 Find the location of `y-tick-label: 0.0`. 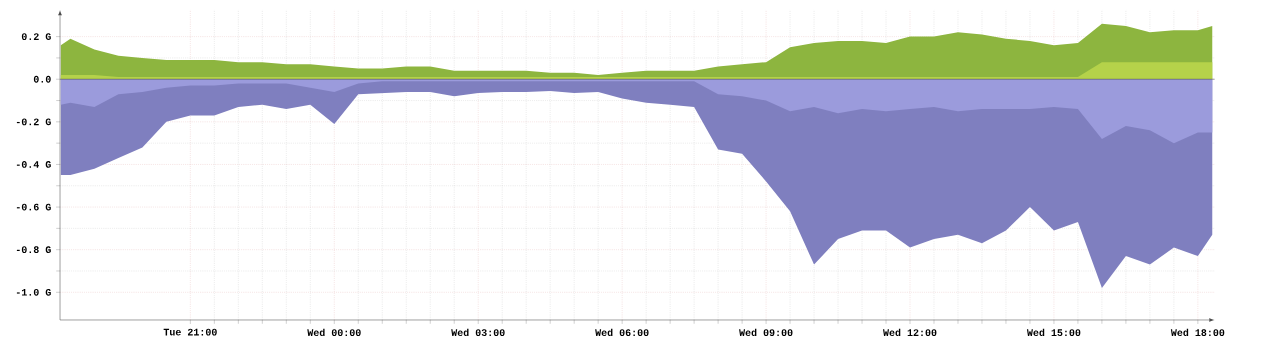

y-tick-label: 0.0 is located at coordinates (42, 79).